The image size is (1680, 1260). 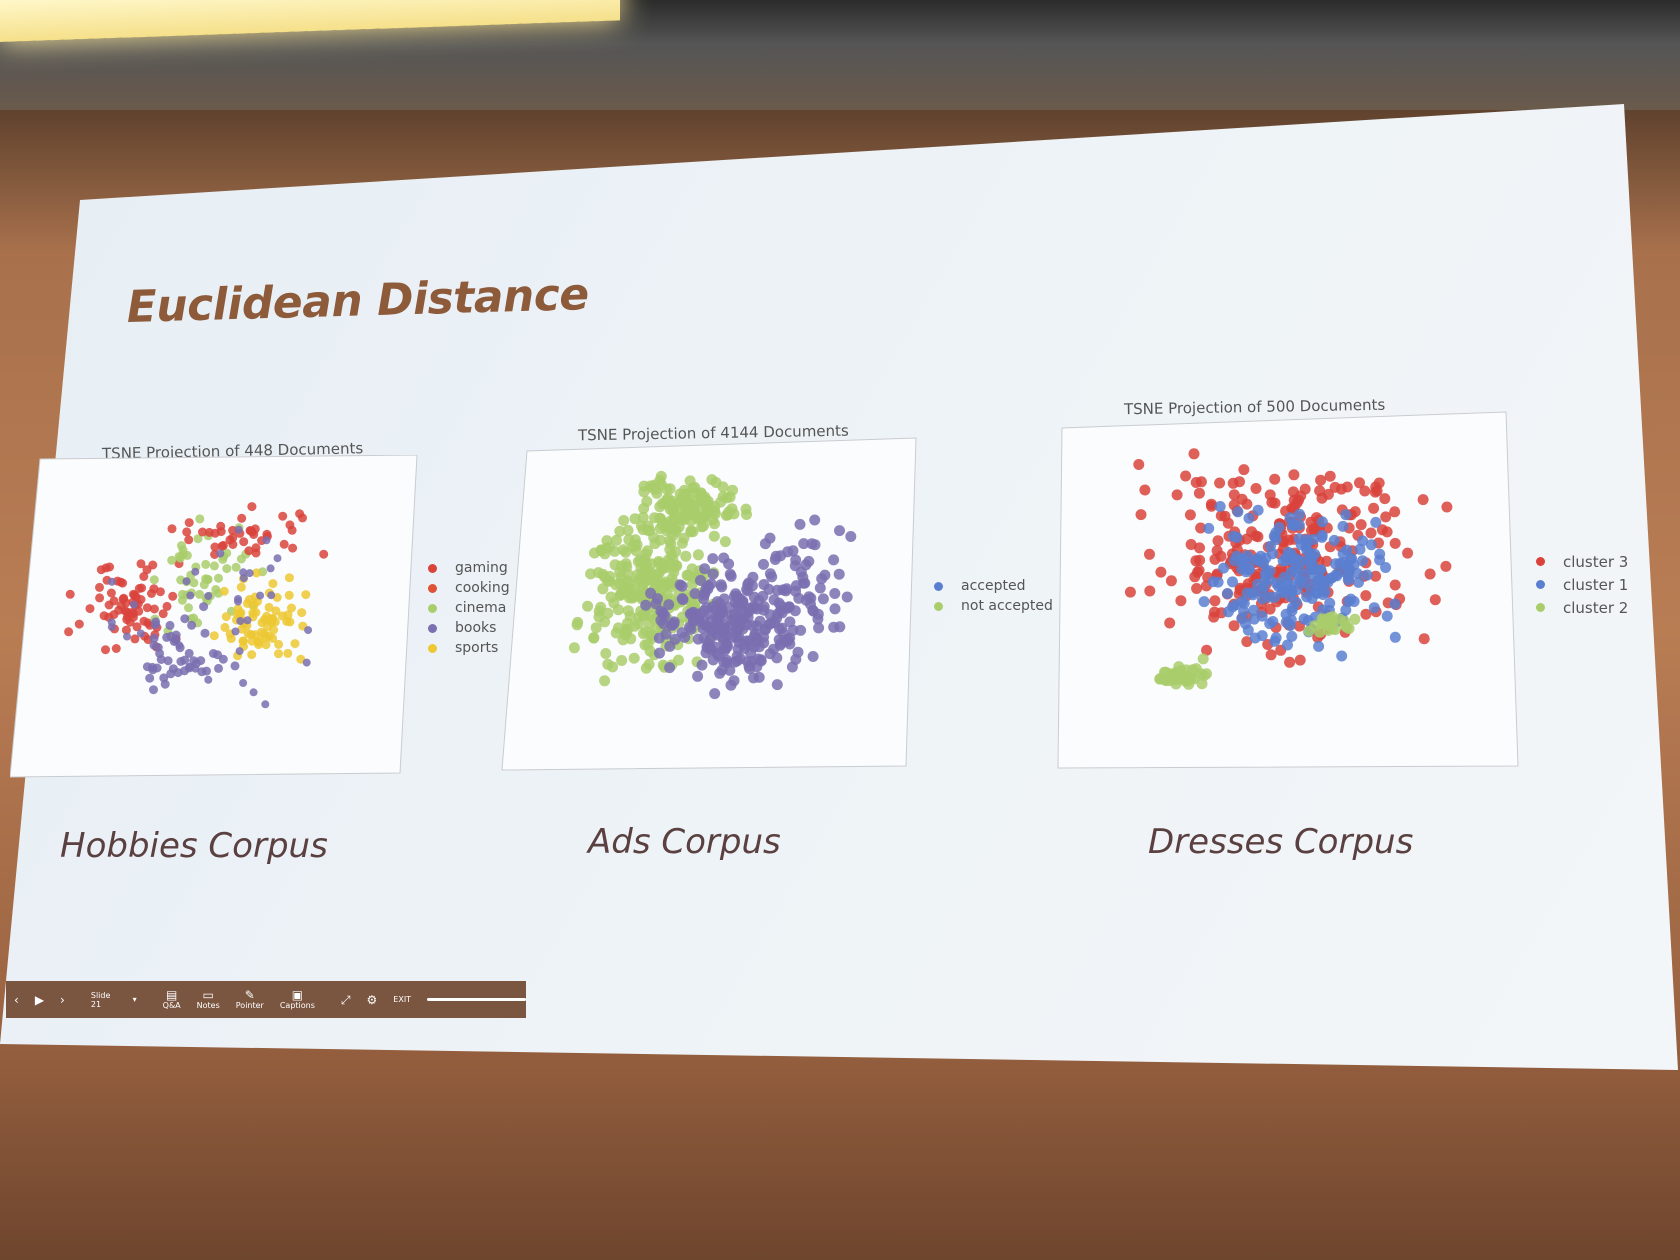 What do you see at coordinates (297, 999) in the screenshot?
I see `captions-button: ▣ Captions` at bounding box center [297, 999].